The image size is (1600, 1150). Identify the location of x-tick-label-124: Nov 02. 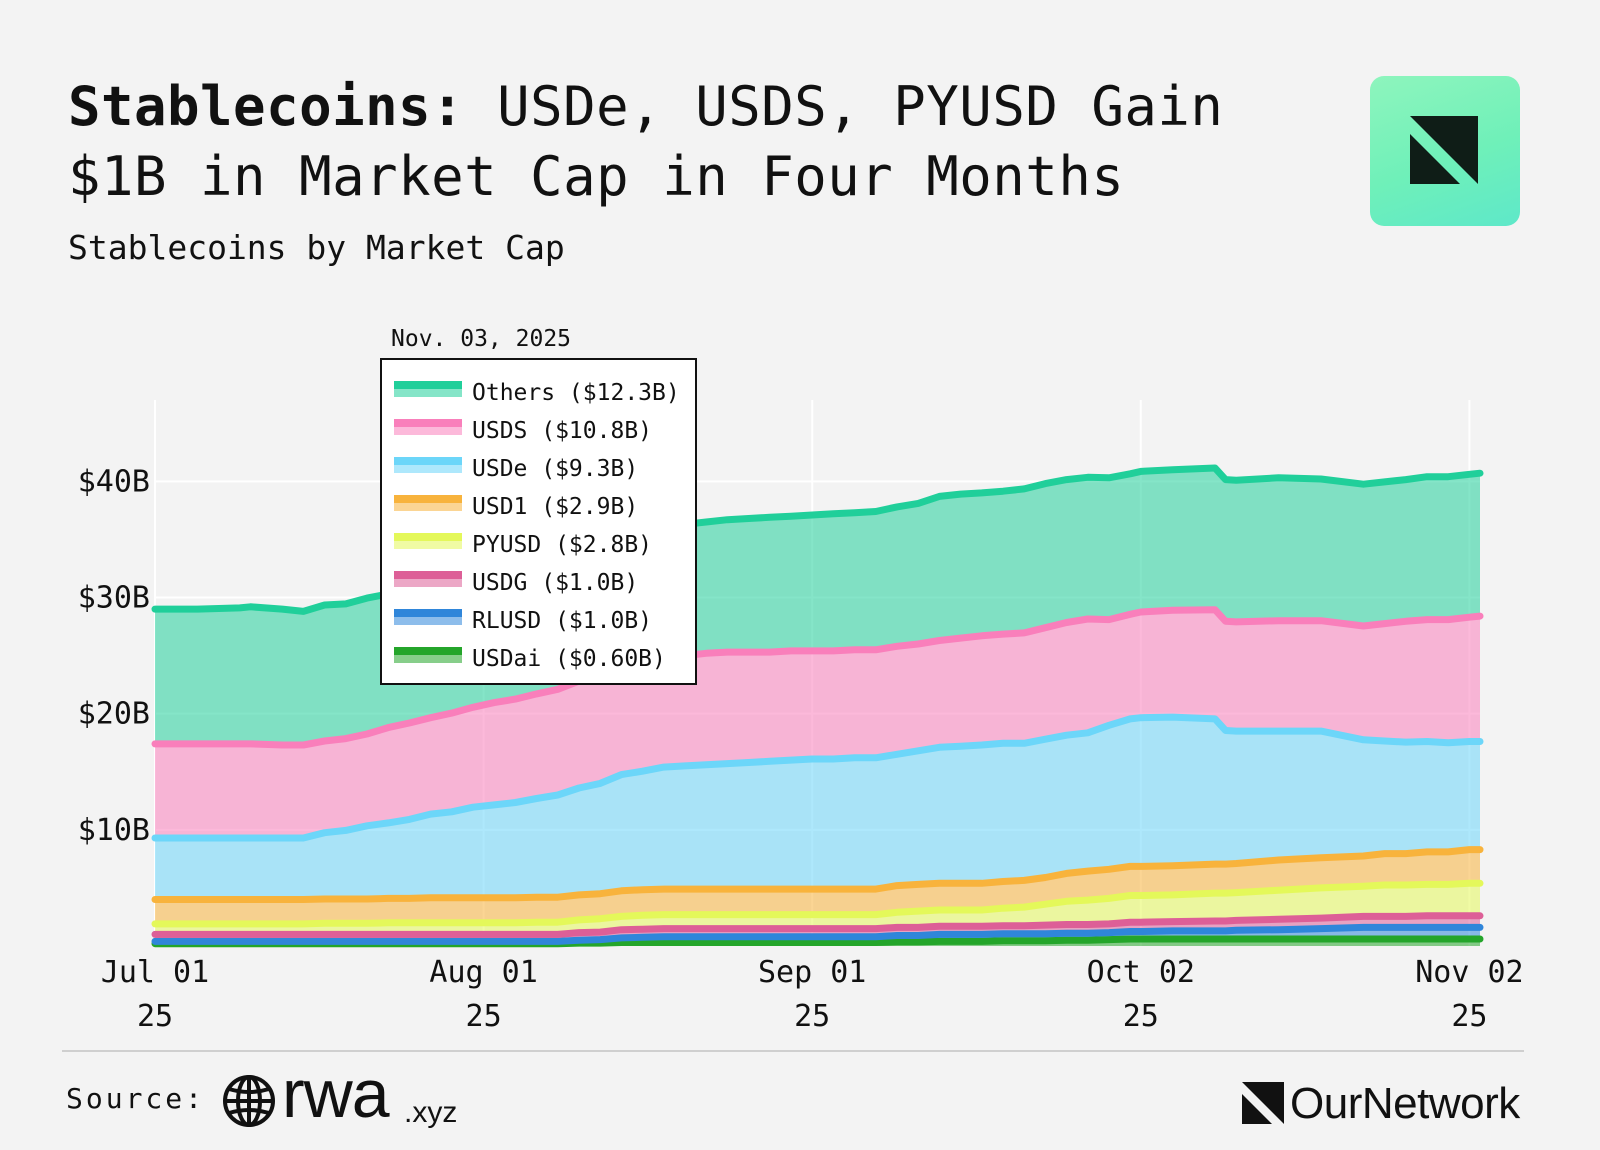
(1469, 972).